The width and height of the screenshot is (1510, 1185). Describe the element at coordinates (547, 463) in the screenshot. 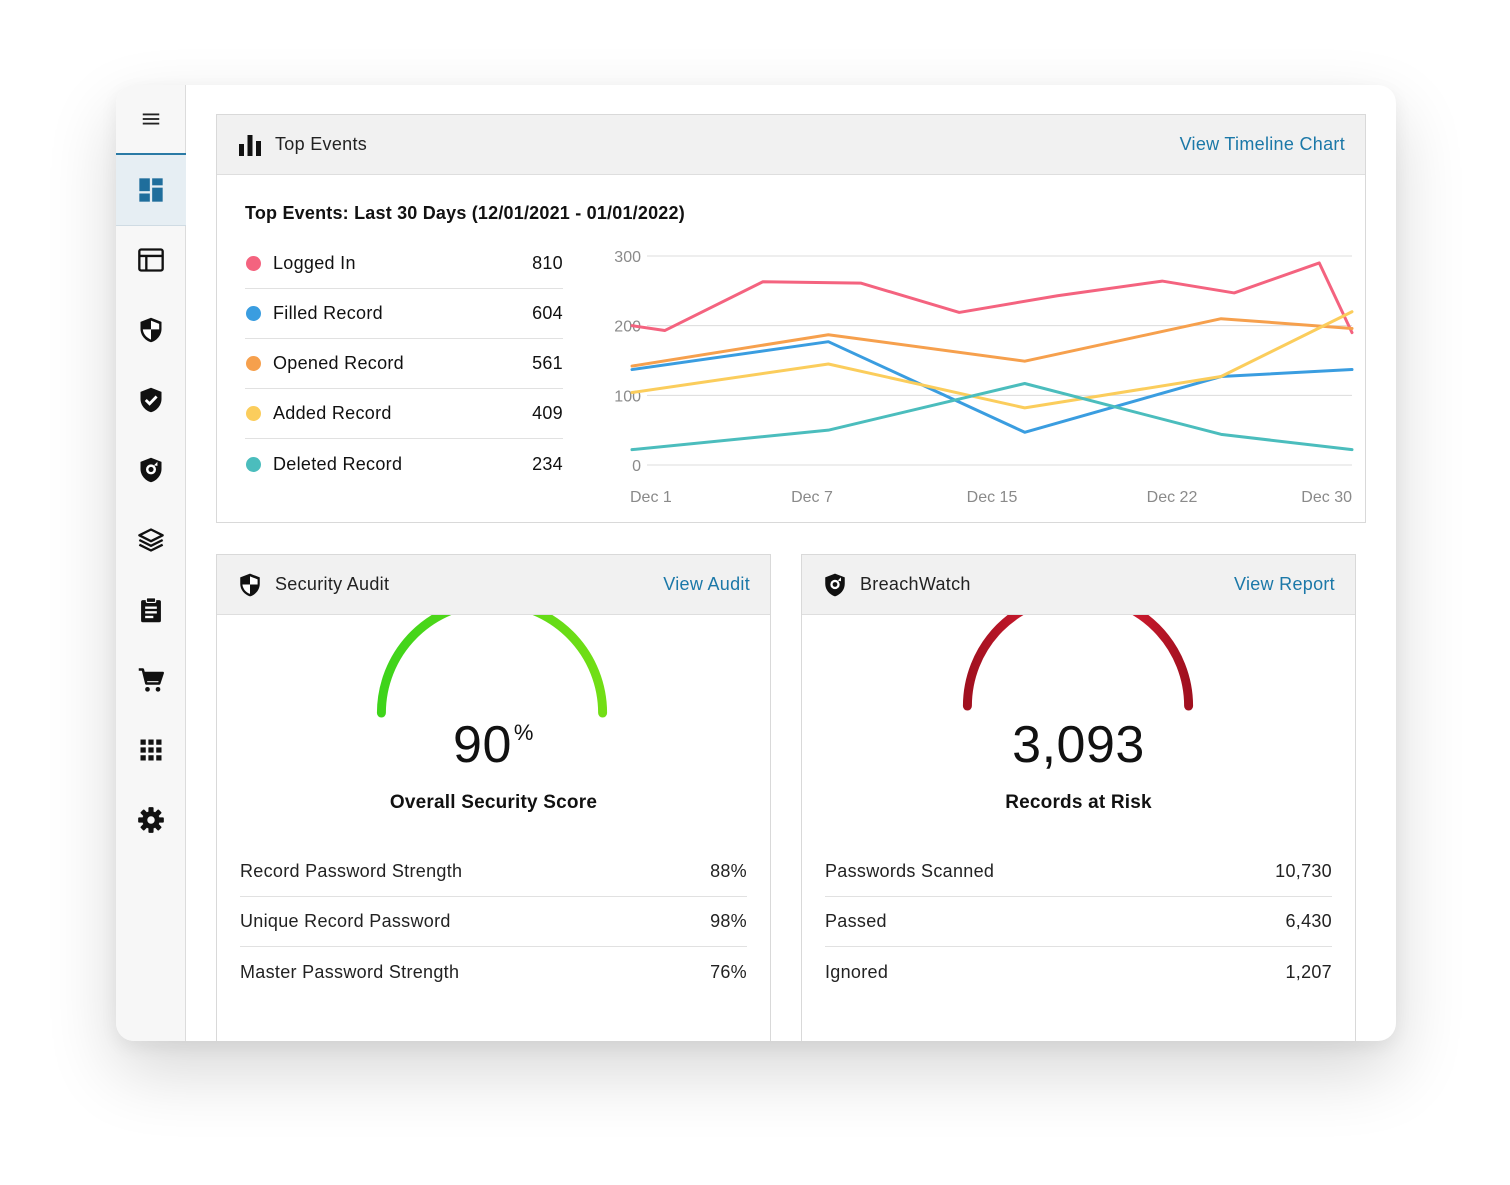

I see `legend-count: 234` at that location.